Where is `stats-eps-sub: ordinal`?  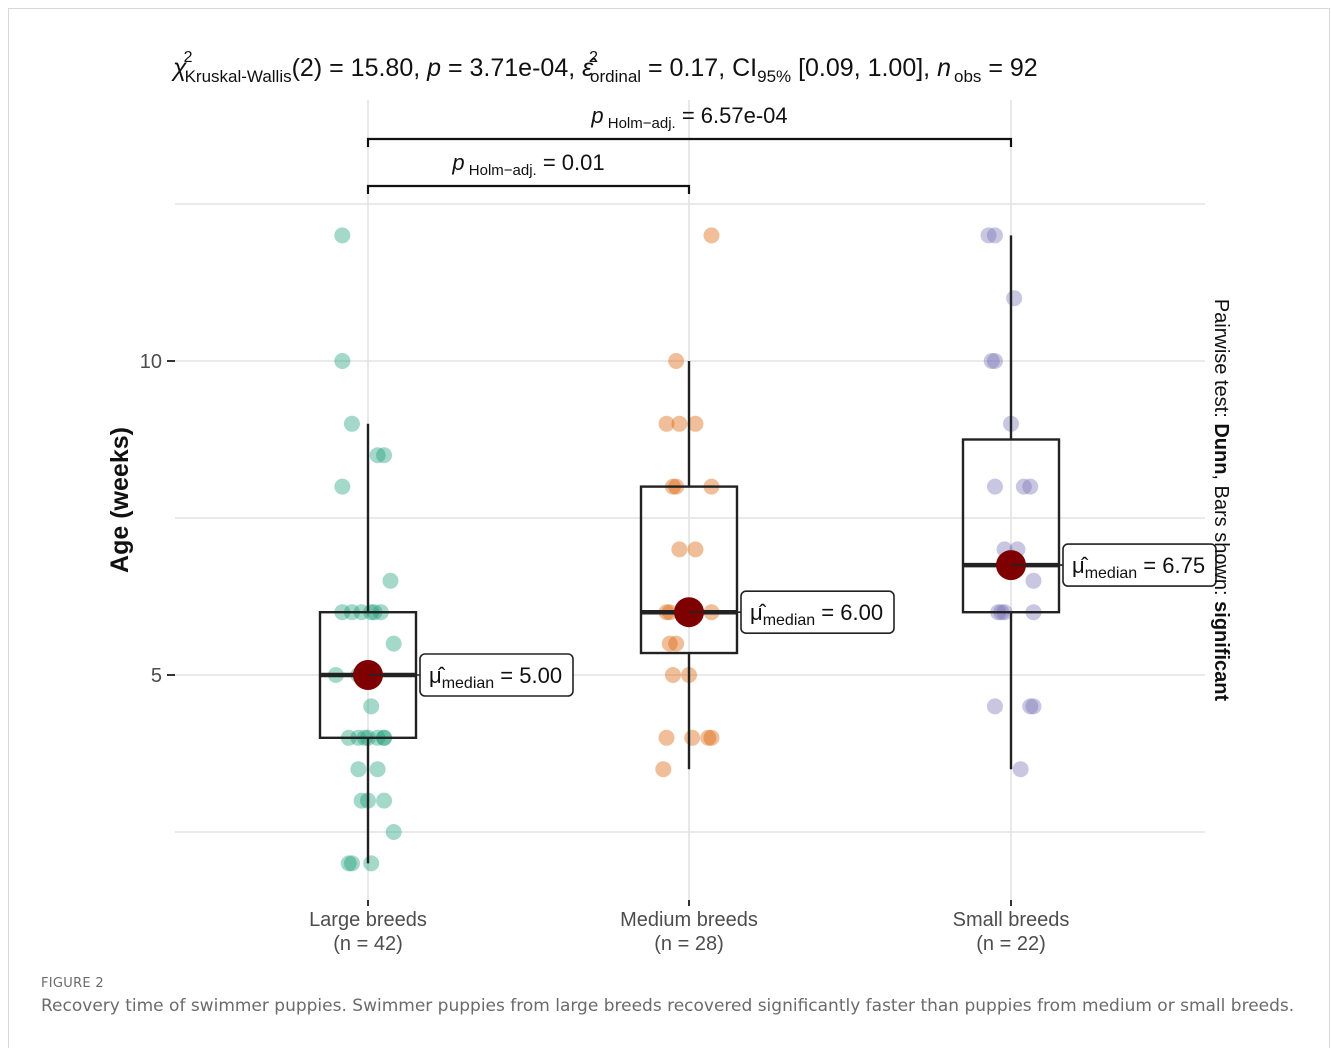
stats-eps-sub: ordinal is located at coordinates (615, 76).